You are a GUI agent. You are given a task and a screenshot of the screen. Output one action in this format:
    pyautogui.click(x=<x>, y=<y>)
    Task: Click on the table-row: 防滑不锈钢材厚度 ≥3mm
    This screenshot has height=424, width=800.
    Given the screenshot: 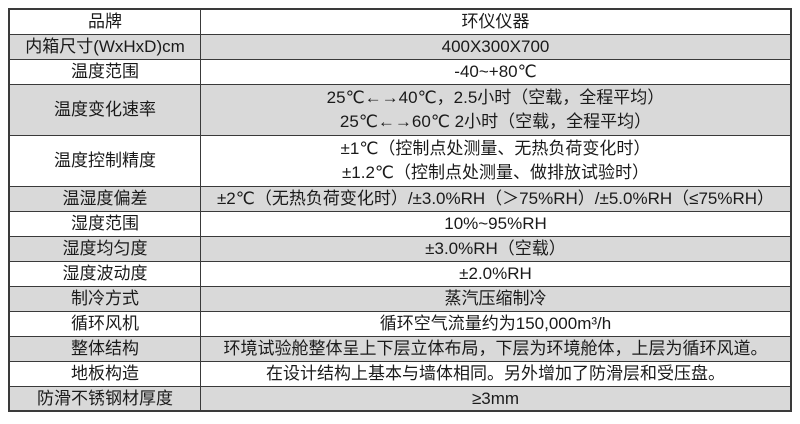 What is the action you would take?
    pyautogui.click(x=400, y=398)
    